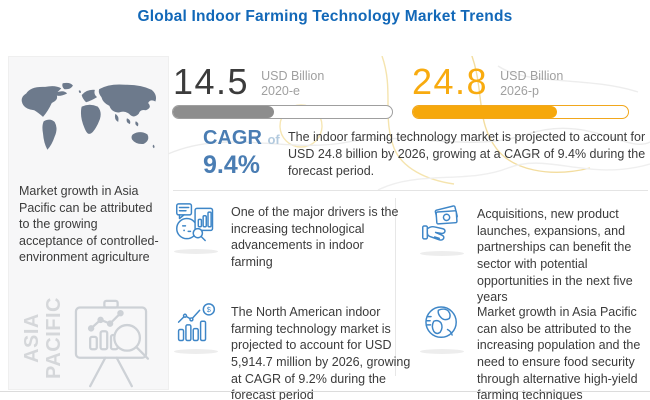 The width and height of the screenshot is (650, 400). Describe the element at coordinates (441, 322) in the screenshot. I see `globe-icon` at that location.